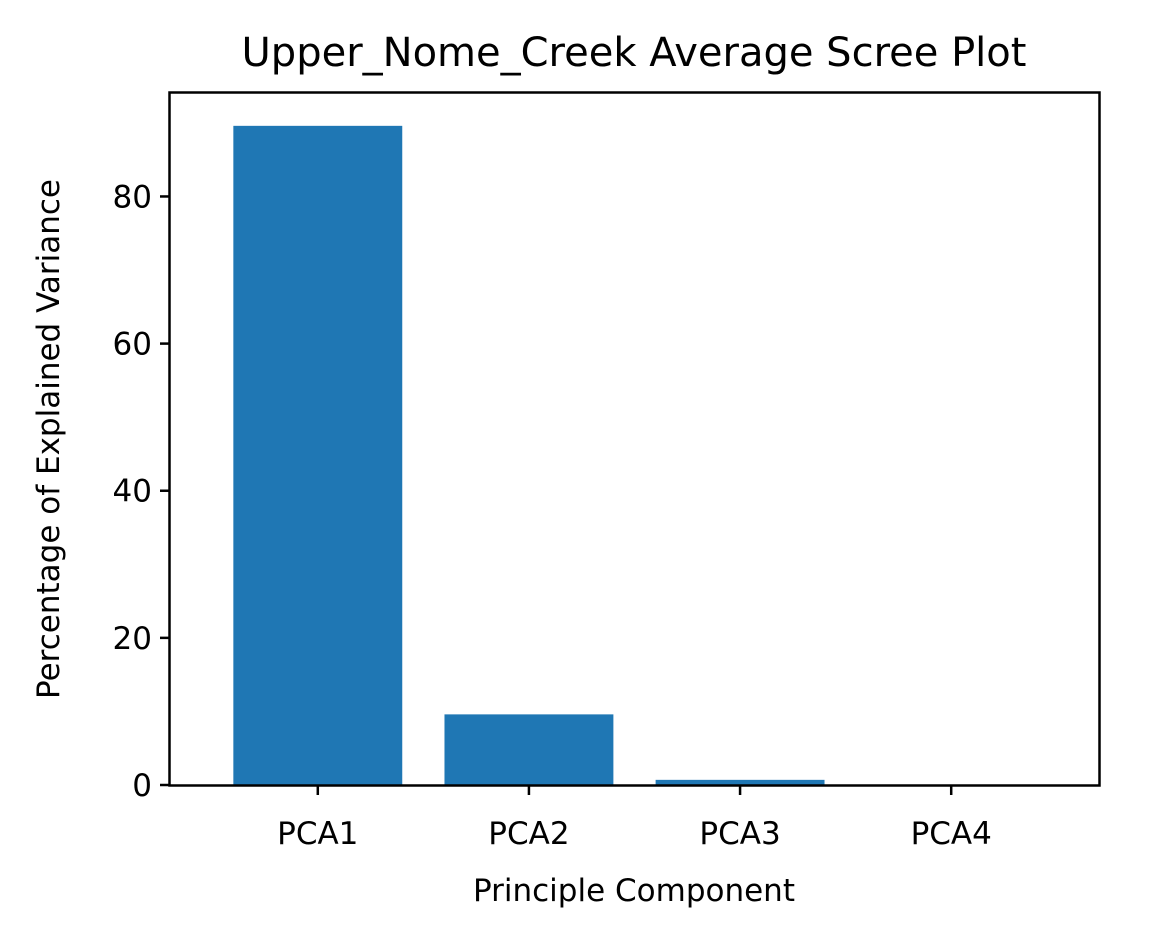  Describe the element at coordinates (142, 786) in the screenshot. I see `y-tick-label: 0` at that location.